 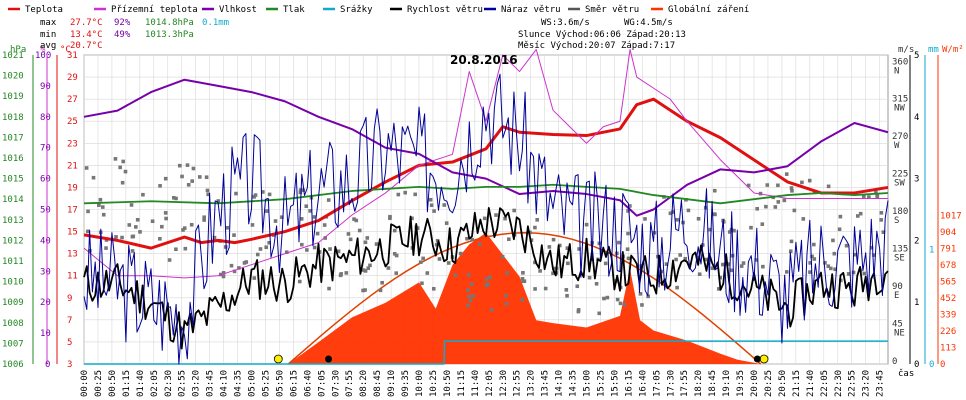 I want to click on tick-c: 9, so click(x=69, y=299).